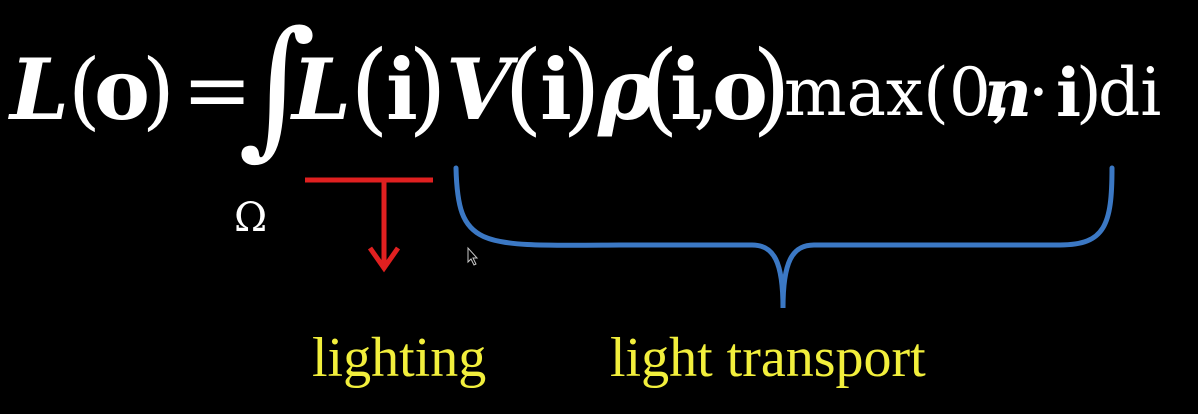 The height and width of the screenshot is (414, 1198). Describe the element at coordinates (582, 87) in the screenshot. I see `visibility-close-paren: )` at that location.